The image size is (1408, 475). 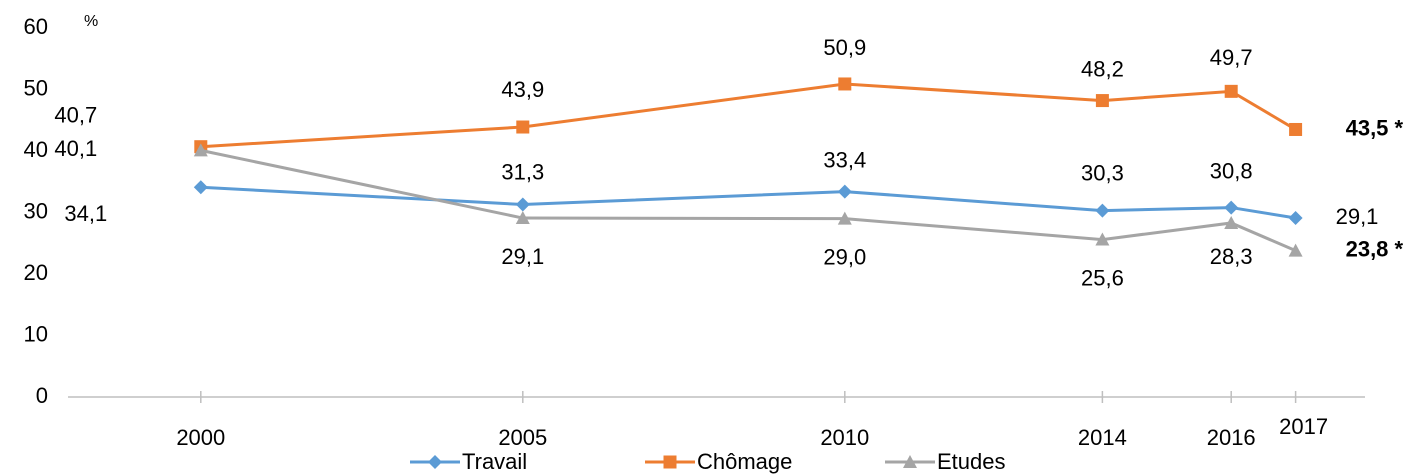 What do you see at coordinates (42, 395) in the screenshot?
I see `y-tick-label: 0` at bounding box center [42, 395].